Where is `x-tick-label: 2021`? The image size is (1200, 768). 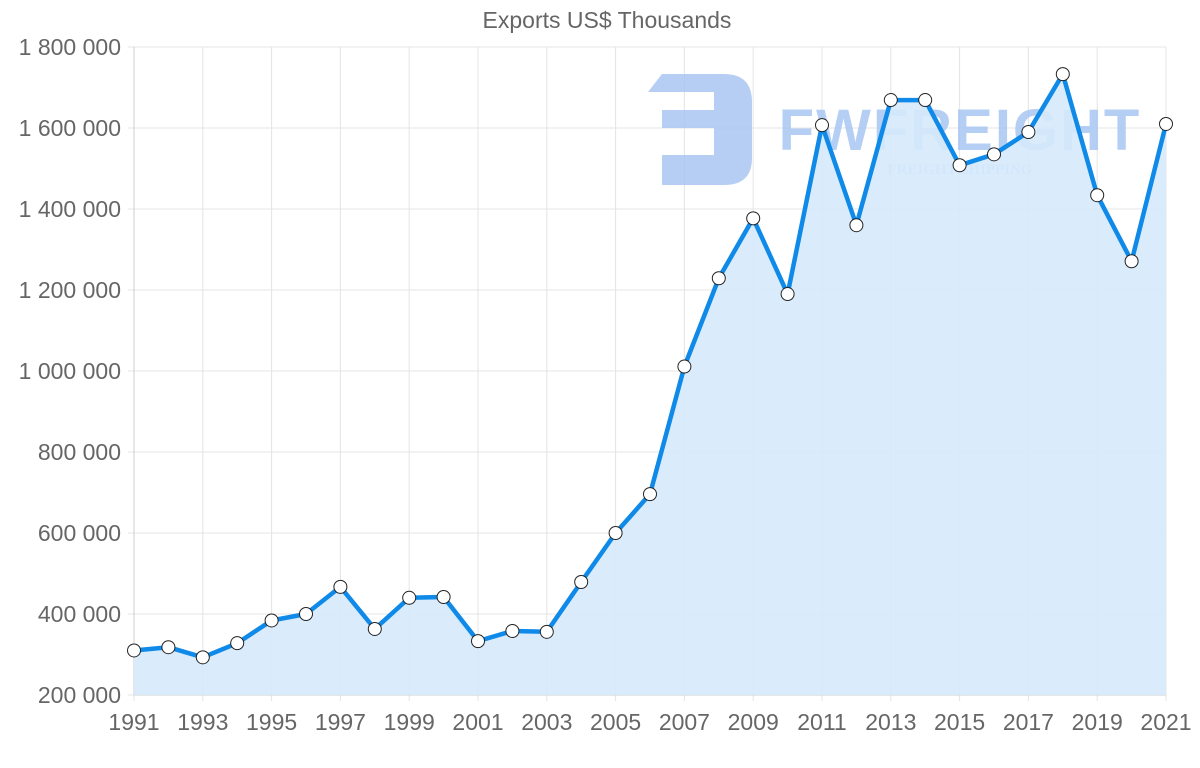 x-tick-label: 2021 is located at coordinates (1165, 722).